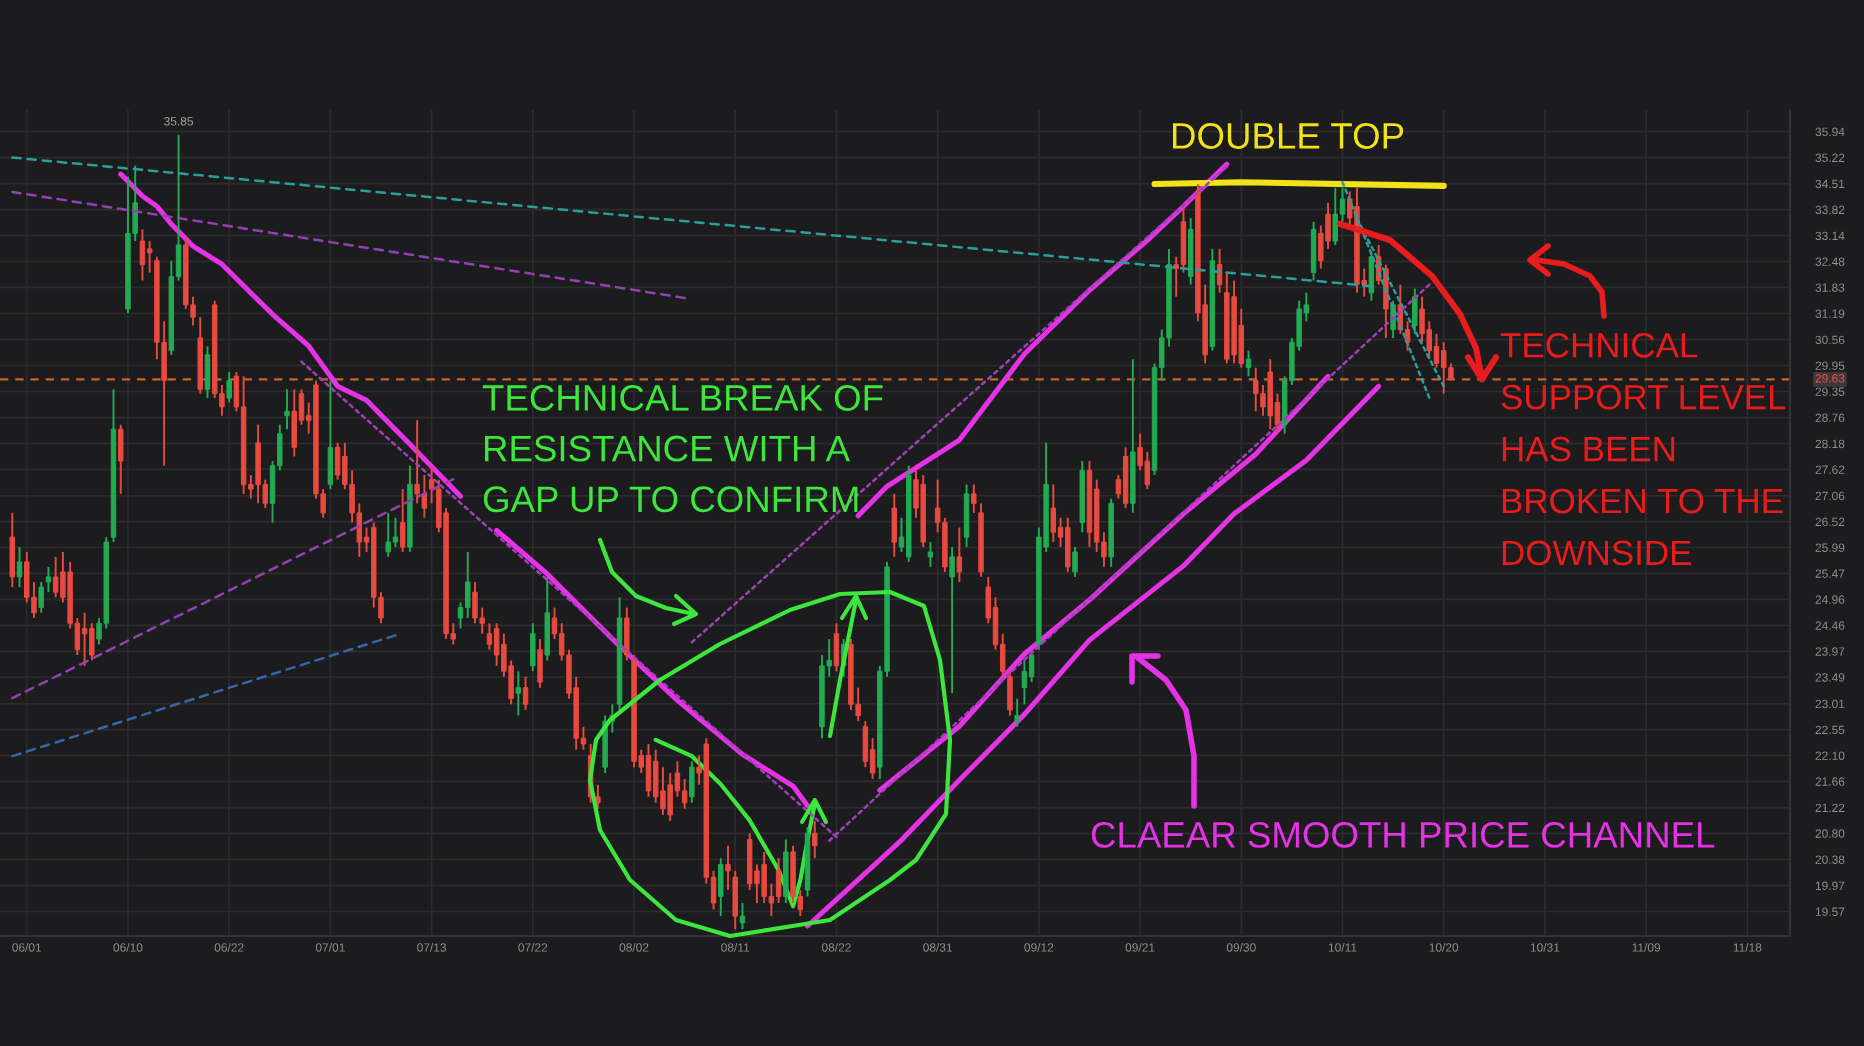 This screenshot has height=1046, width=1864. What do you see at coordinates (682, 448) in the screenshot?
I see `annotation: TECHNICAL BREAK OF RESISTANCE WITH A GAP UP TO CONFIRM` at bounding box center [682, 448].